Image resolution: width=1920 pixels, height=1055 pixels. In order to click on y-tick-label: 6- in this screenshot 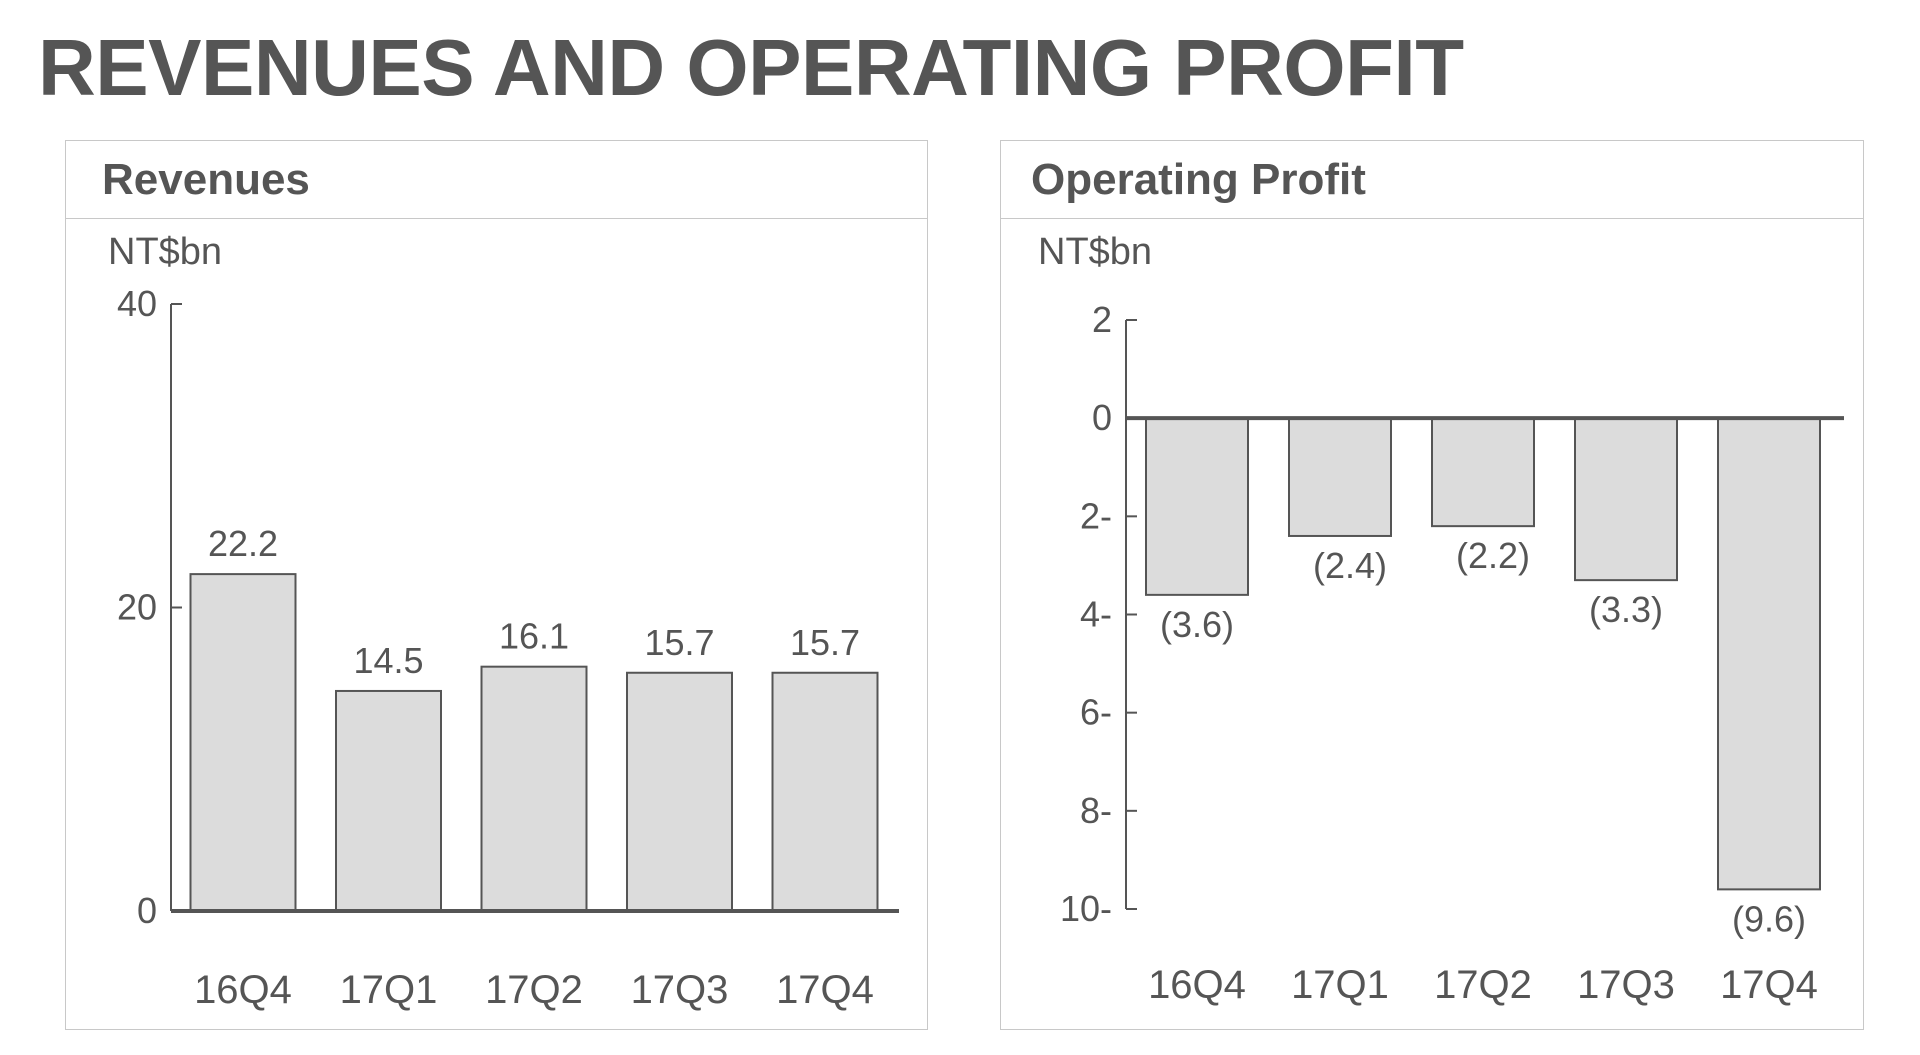, I will do `click(1096, 712)`.